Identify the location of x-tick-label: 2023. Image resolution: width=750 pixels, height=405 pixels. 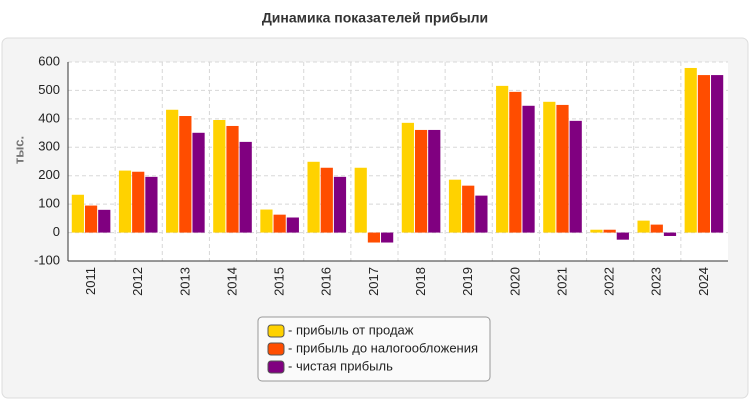
(656, 281).